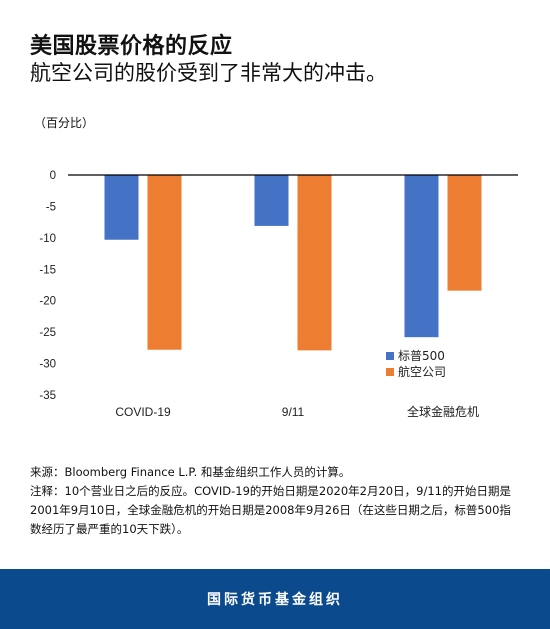 The width and height of the screenshot is (550, 629). What do you see at coordinates (190, 472) in the screenshot?
I see `source-note: 来源：Bloomberg Finance L.P. 和基金组织工作人员的计算。` at bounding box center [190, 472].